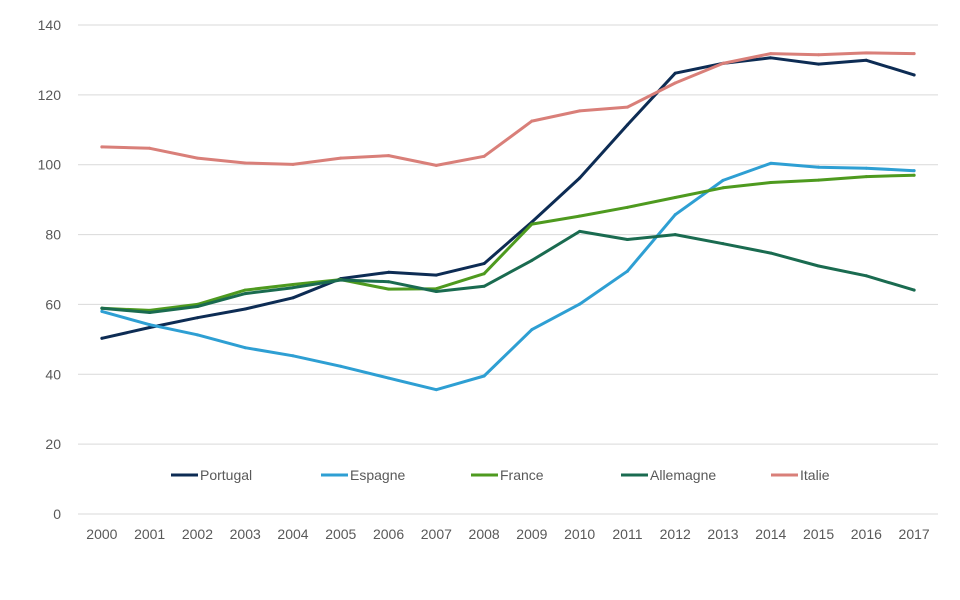  I want to click on series-line-allemagne, so click(508, 271).